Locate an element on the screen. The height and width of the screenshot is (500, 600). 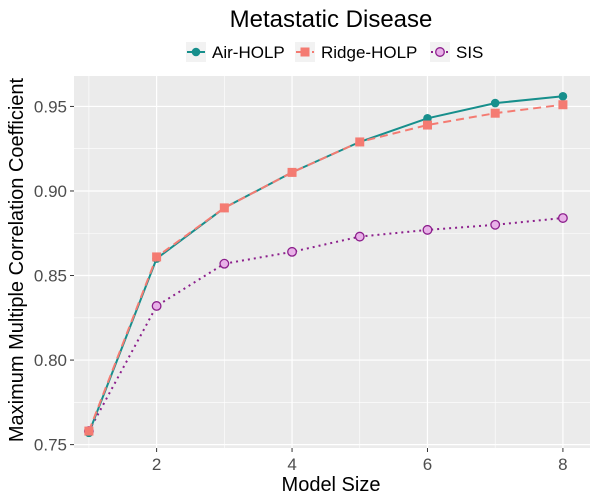
y-tick-label: 0.80 is located at coordinates (50, 360).